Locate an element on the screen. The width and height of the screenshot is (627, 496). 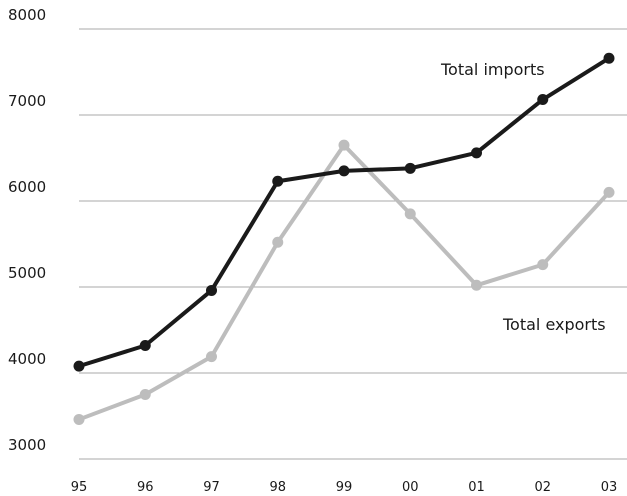
y-axis-tick-labels: 3000 4000 5000 6000 7000 8000 is located at coordinates (27, 230).